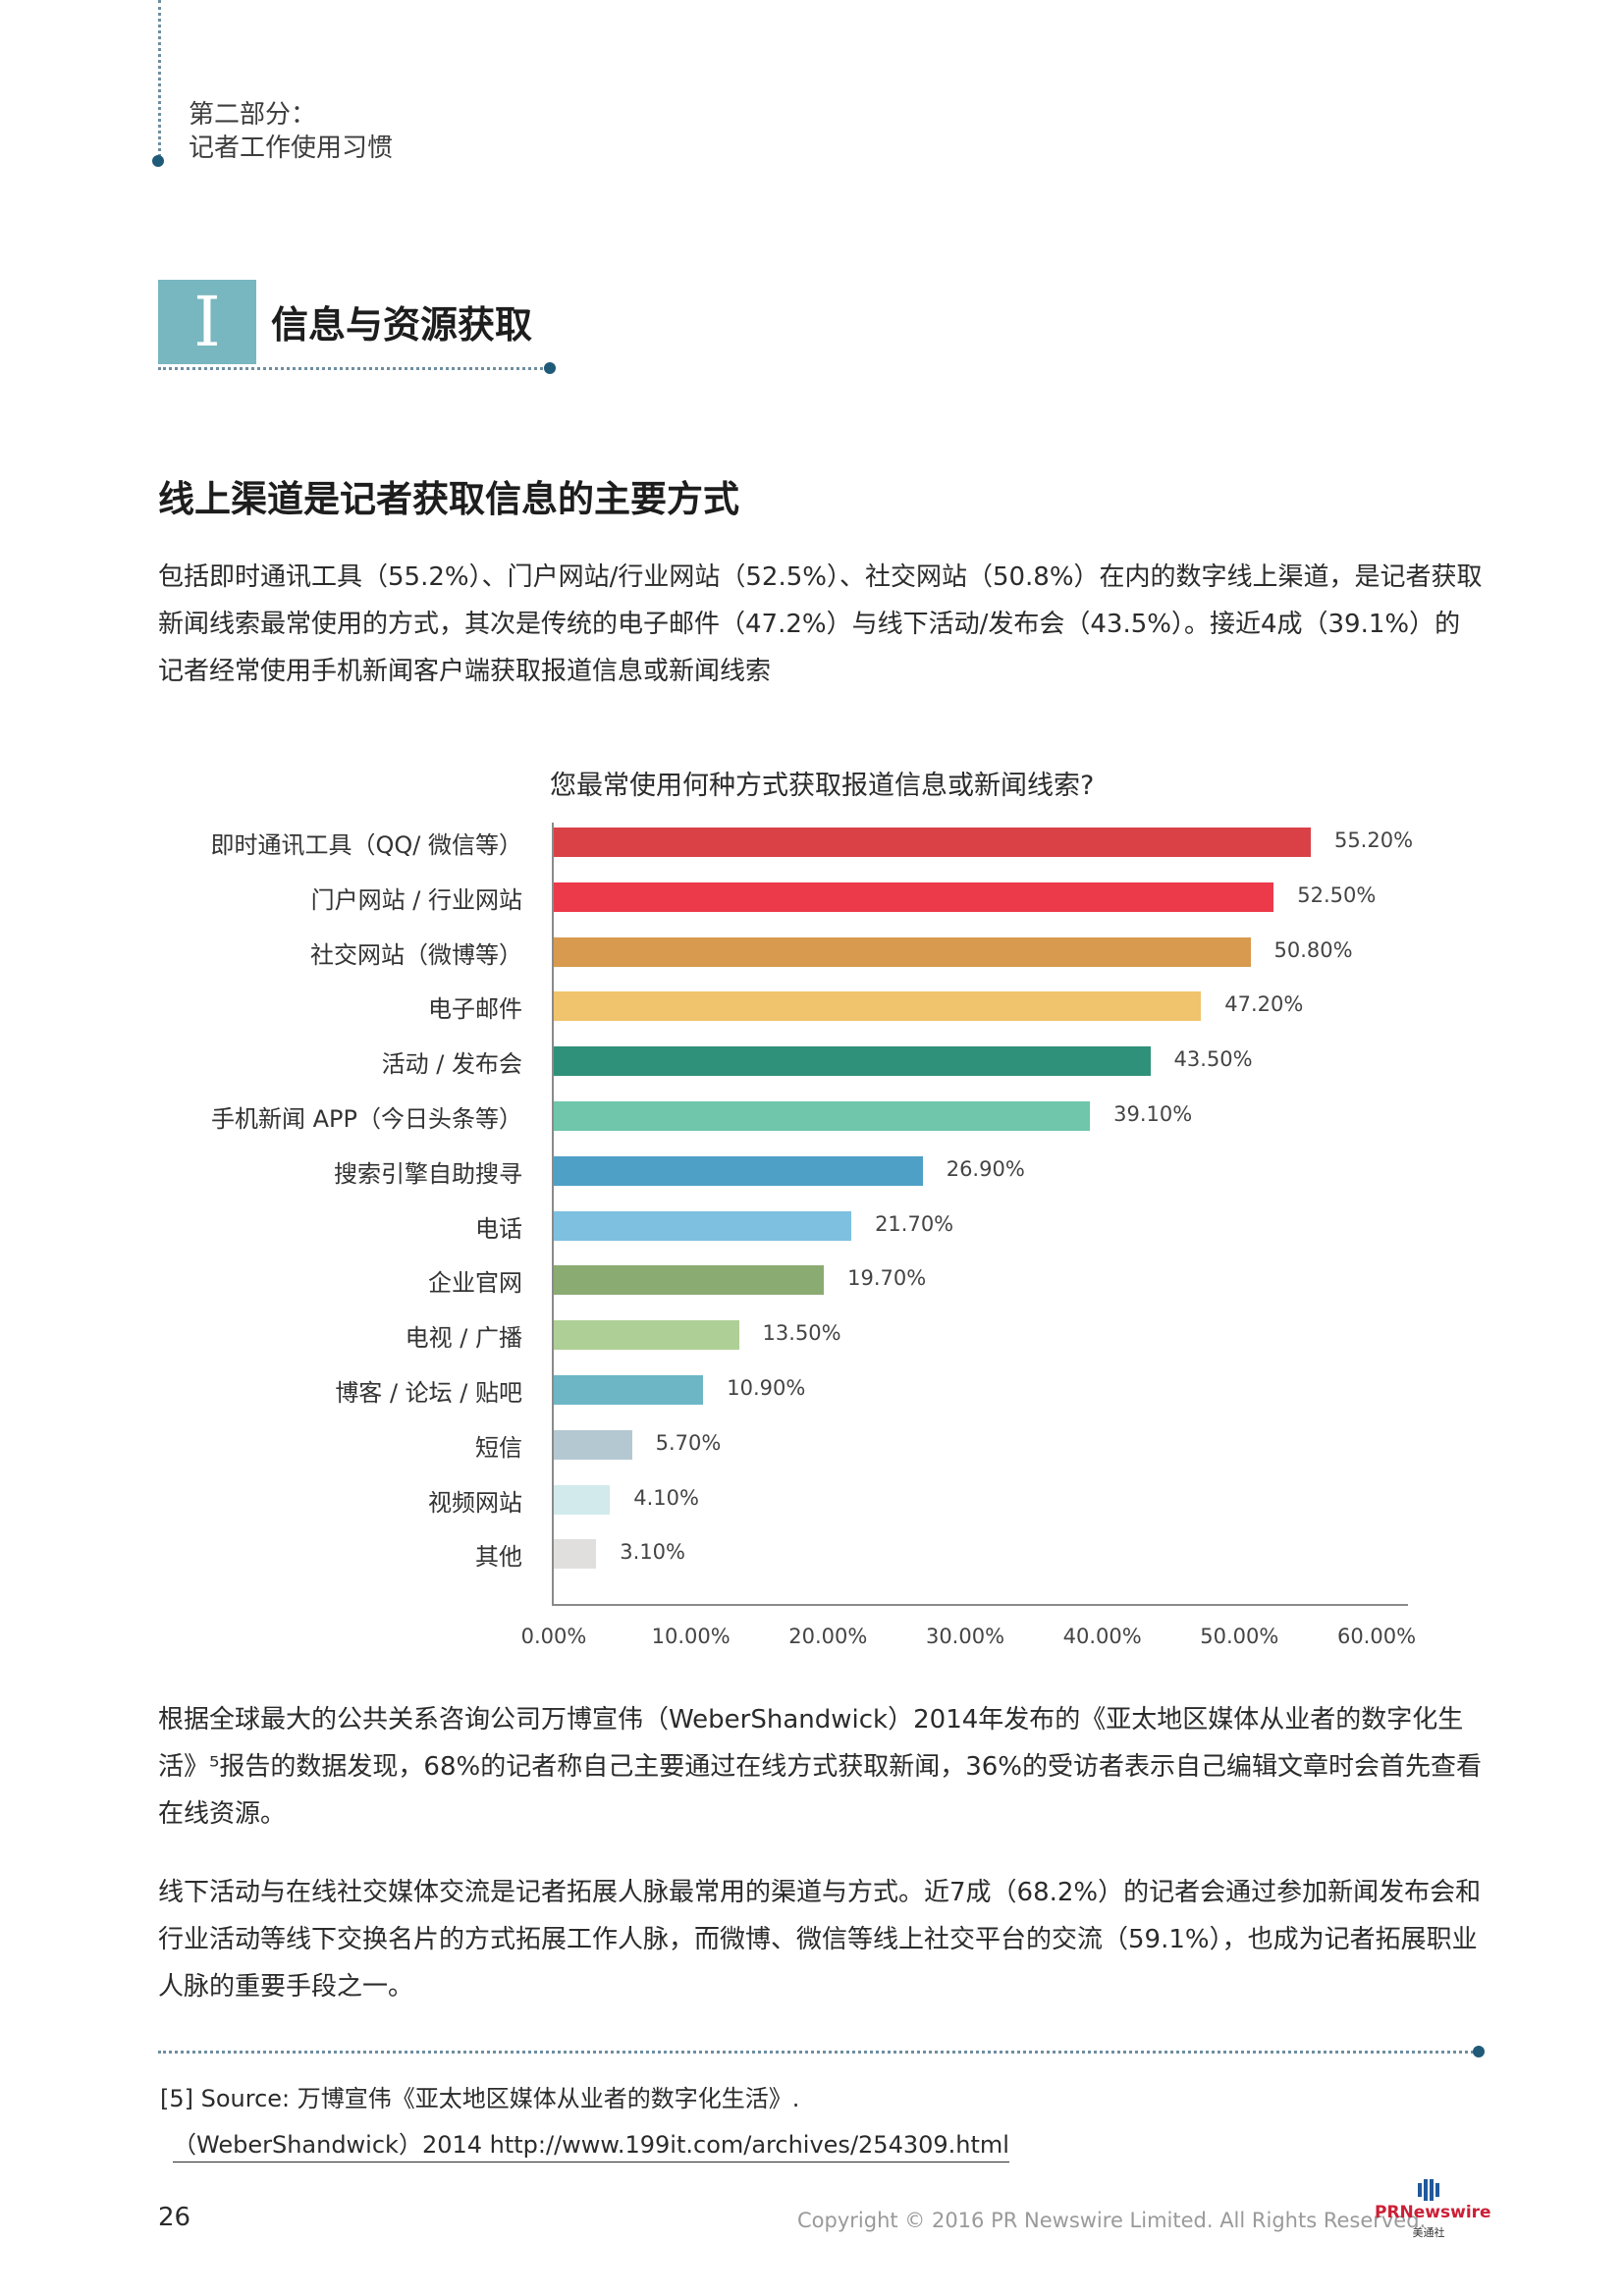  I want to click on x-tick-label: 40.00%, so click(1102, 1636).